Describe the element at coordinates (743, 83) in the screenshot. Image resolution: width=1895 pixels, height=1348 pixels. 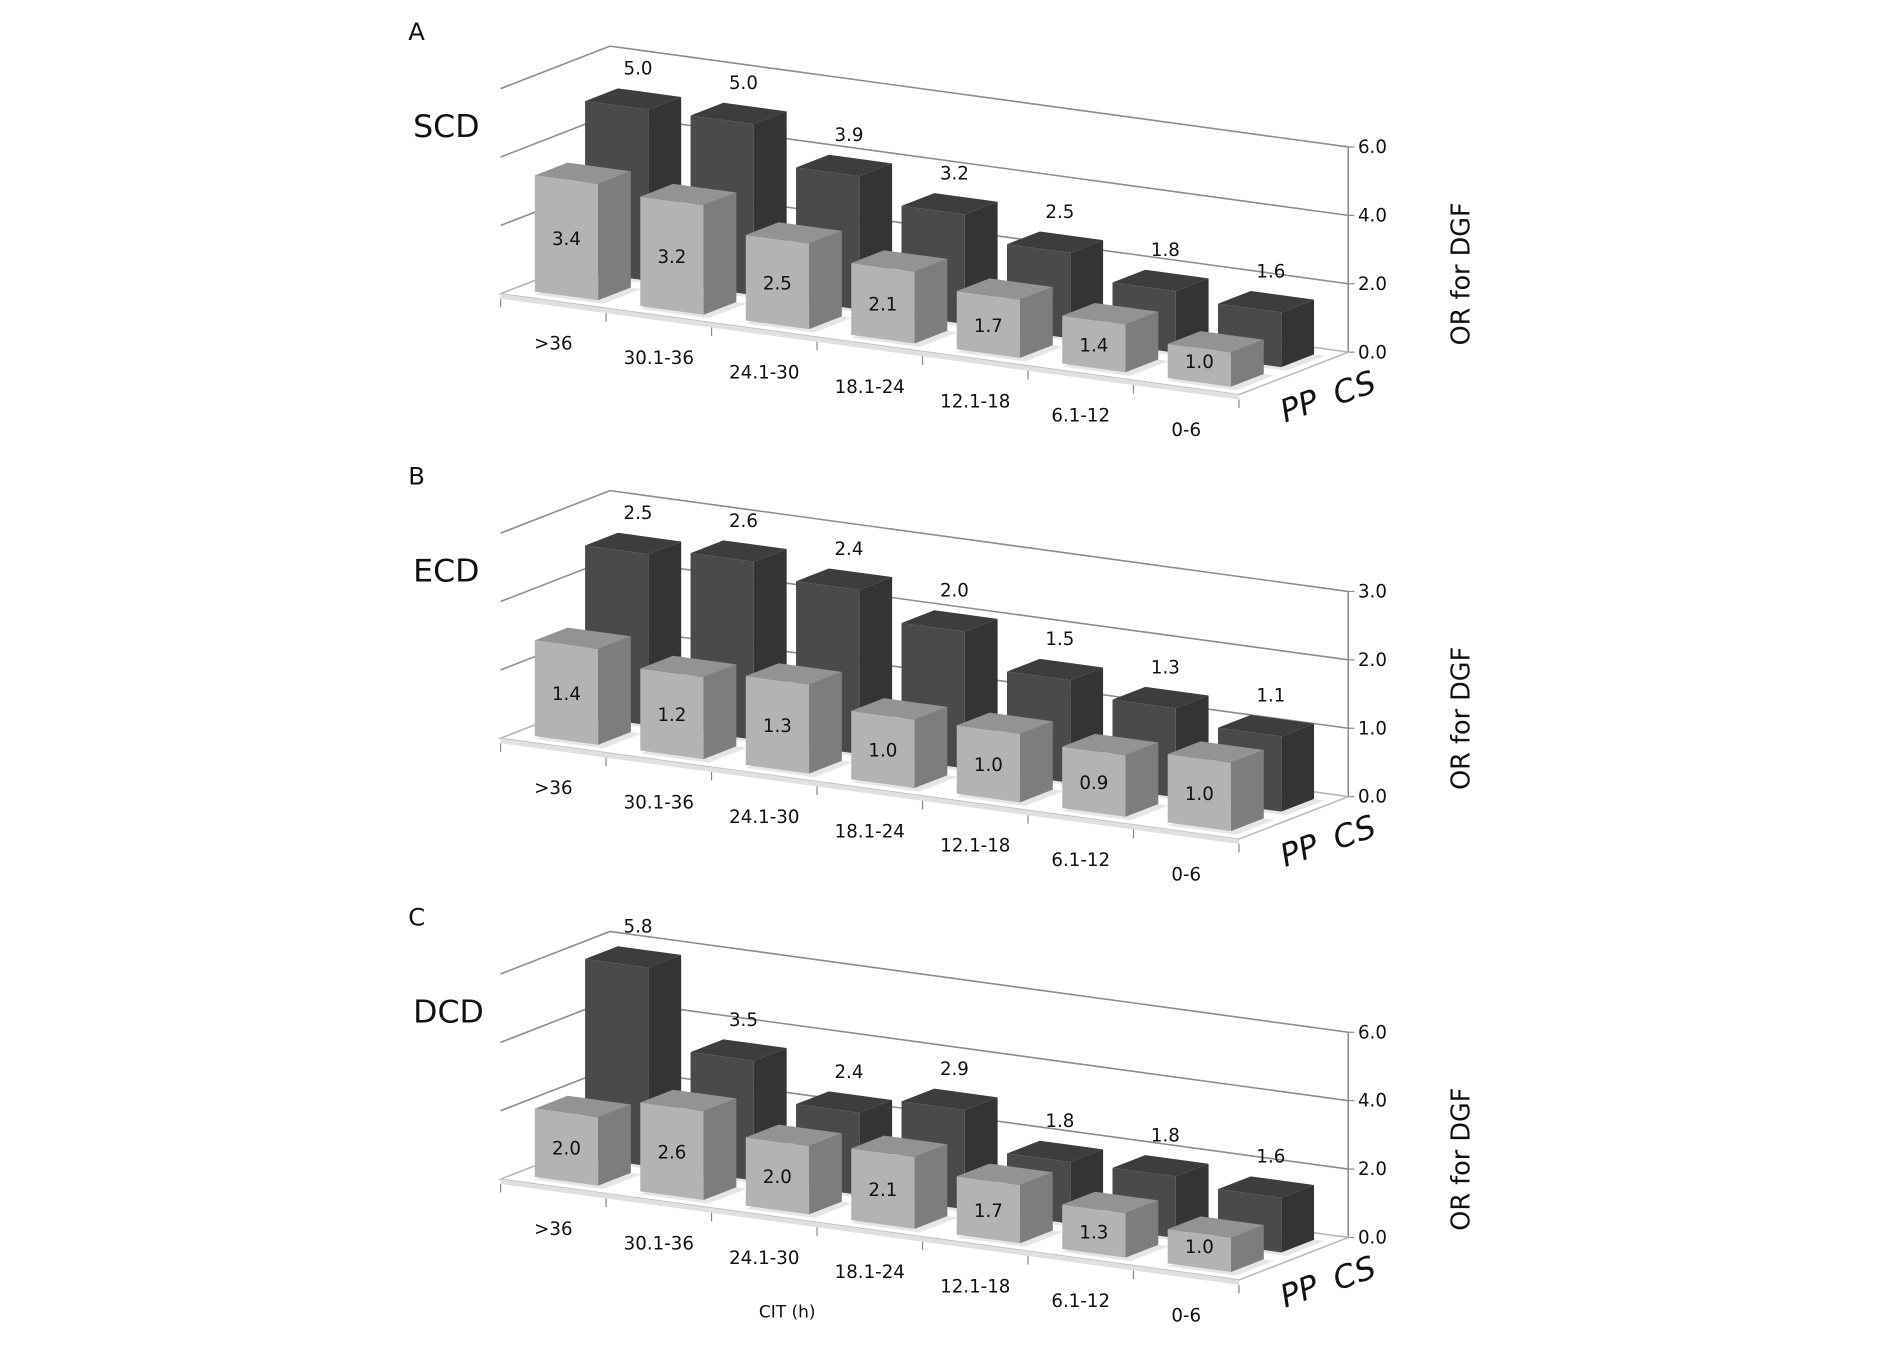
I see `data-label: 5.0` at that location.